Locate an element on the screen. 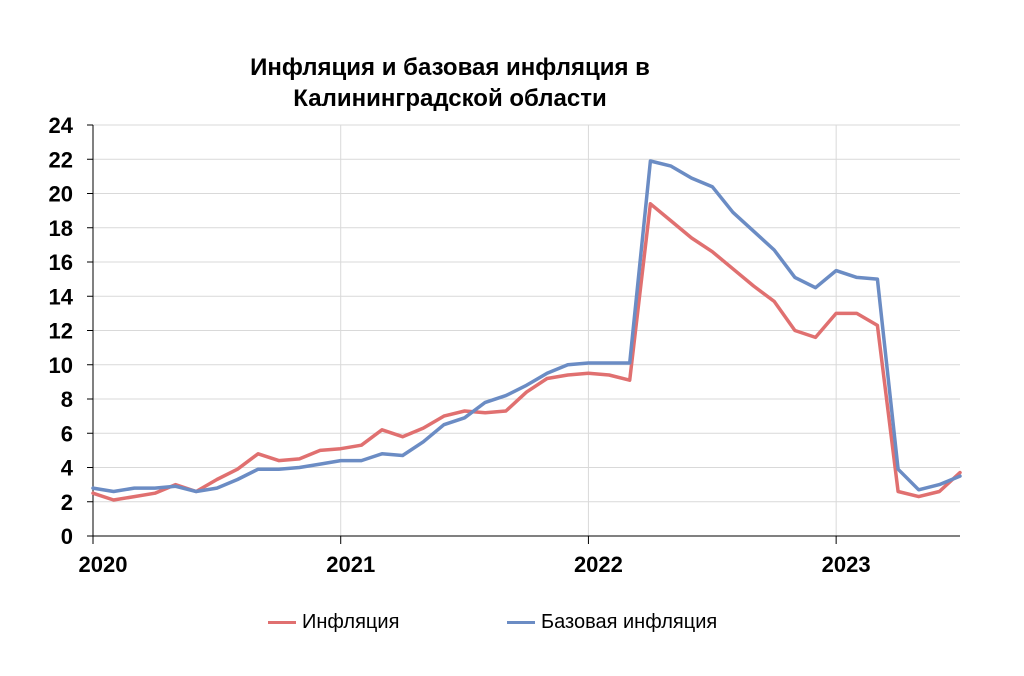  y-tick-label: 6 is located at coordinates (67, 433).